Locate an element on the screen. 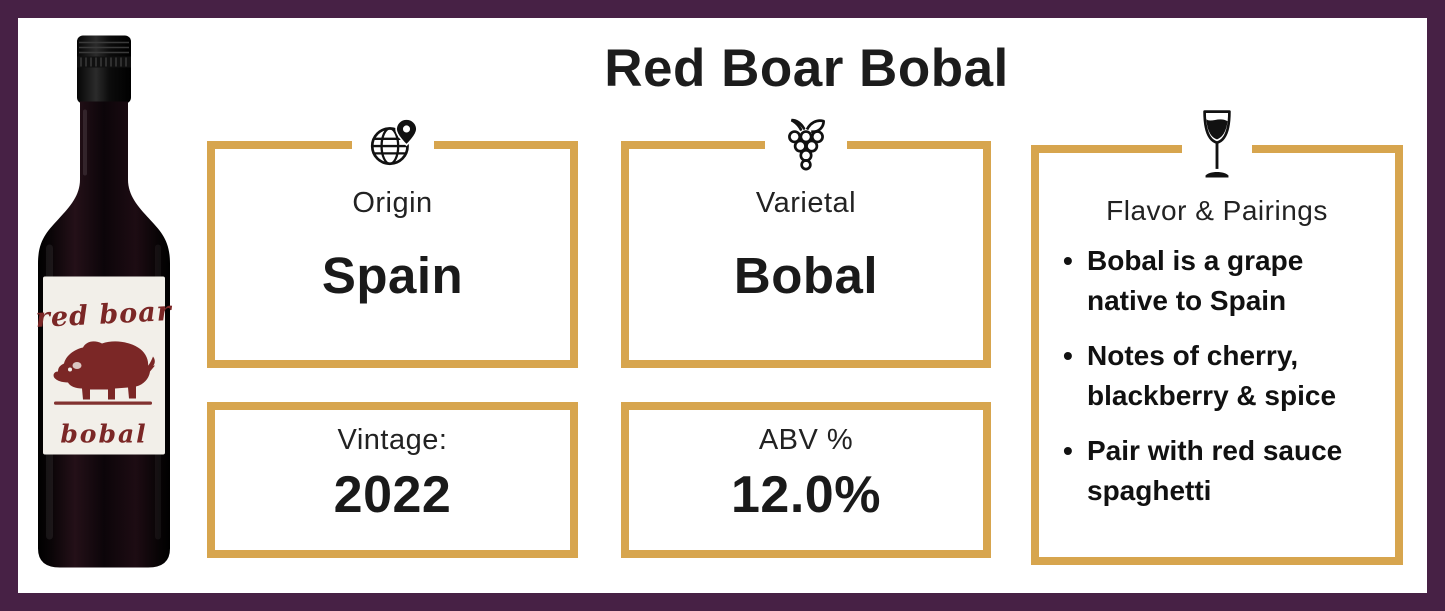 The width and height of the screenshot is (1445, 611). flavor-bullet: Pair with red sauce spaghetti is located at coordinates (1219, 471).